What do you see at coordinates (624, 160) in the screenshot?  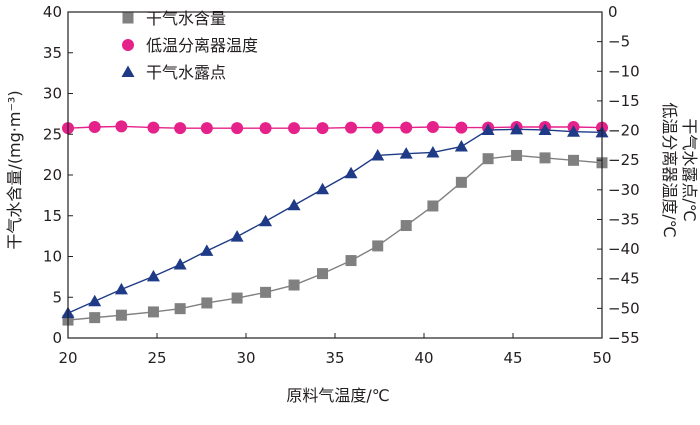 I see `y-right-tick-label: −25` at bounding box center [624, 160].